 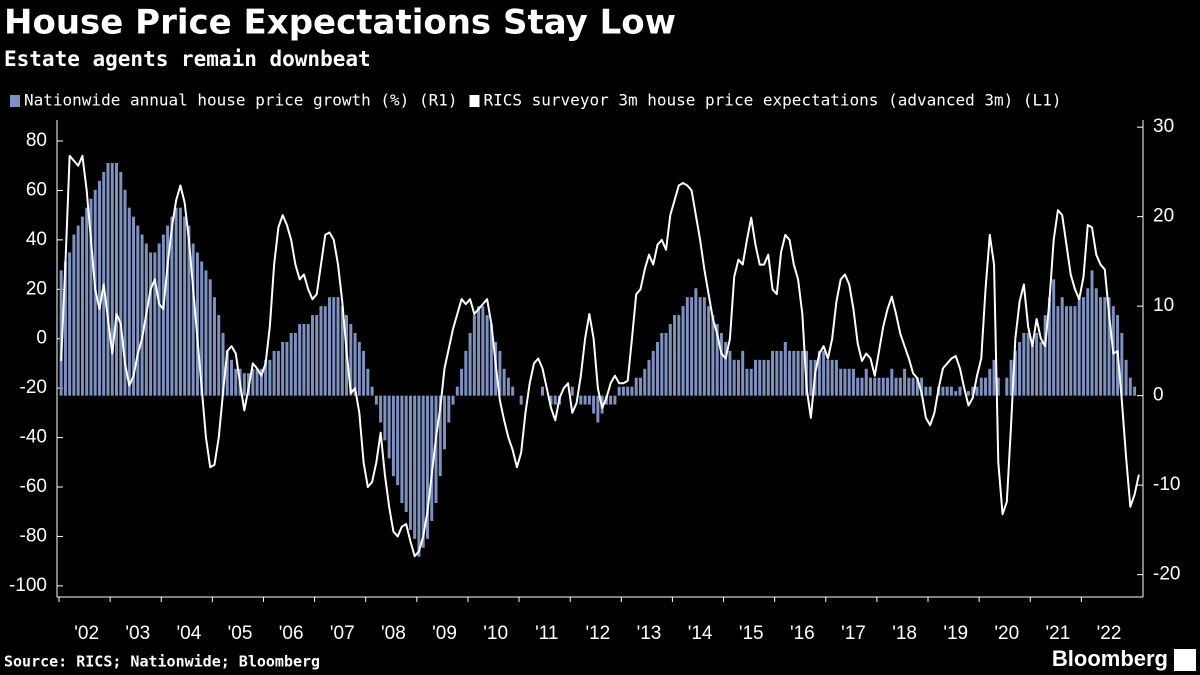 I want to click on x-tick-label: '22, so click(x=1109, y=633).